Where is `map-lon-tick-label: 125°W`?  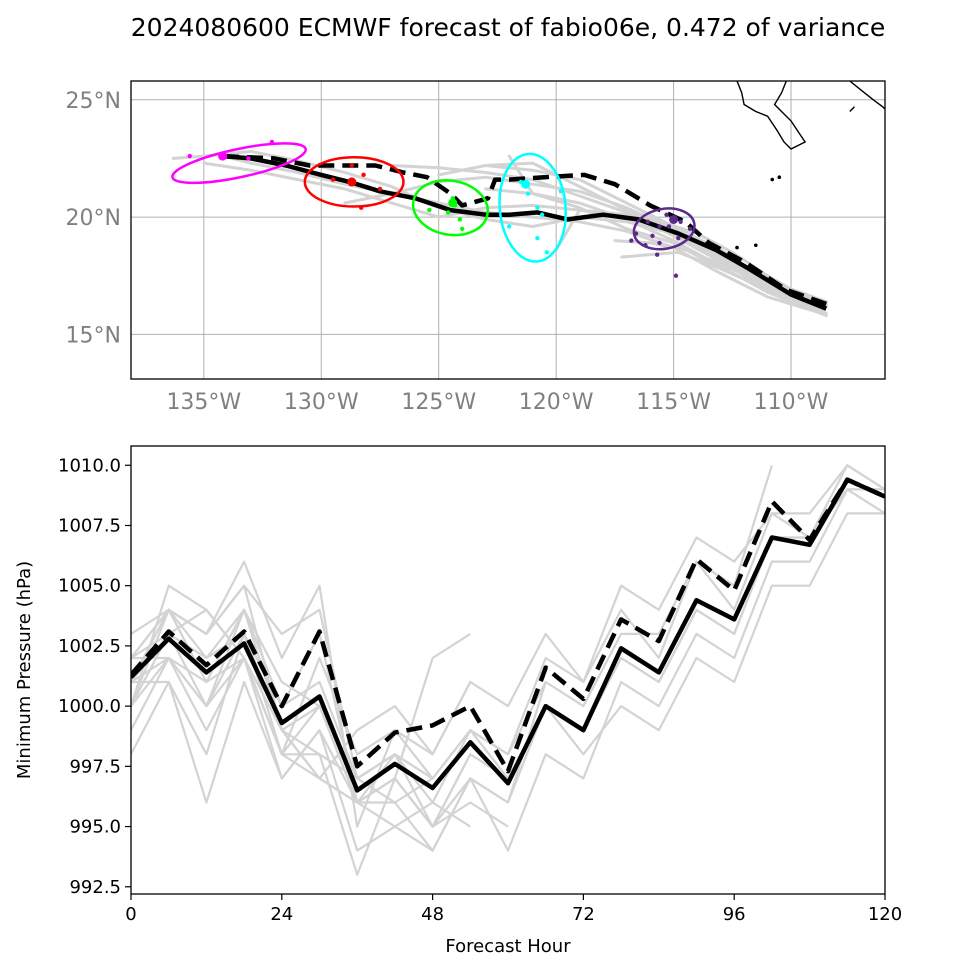 map-lon-tick-label: 125°W is located at coordinates (438, 402).